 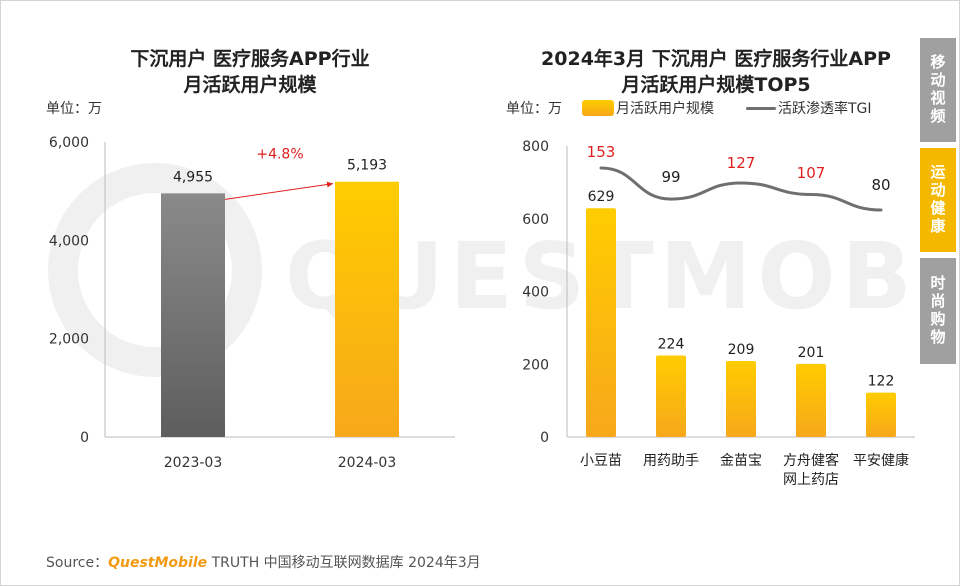 I want to click on left-title-line2: 月活跃用户规模, so click(x=250, y=85).